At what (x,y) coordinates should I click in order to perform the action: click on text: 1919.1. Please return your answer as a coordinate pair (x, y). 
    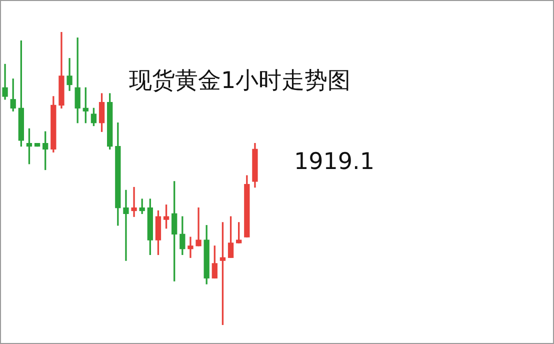
    Looking at the image, I should click on (334, 162).